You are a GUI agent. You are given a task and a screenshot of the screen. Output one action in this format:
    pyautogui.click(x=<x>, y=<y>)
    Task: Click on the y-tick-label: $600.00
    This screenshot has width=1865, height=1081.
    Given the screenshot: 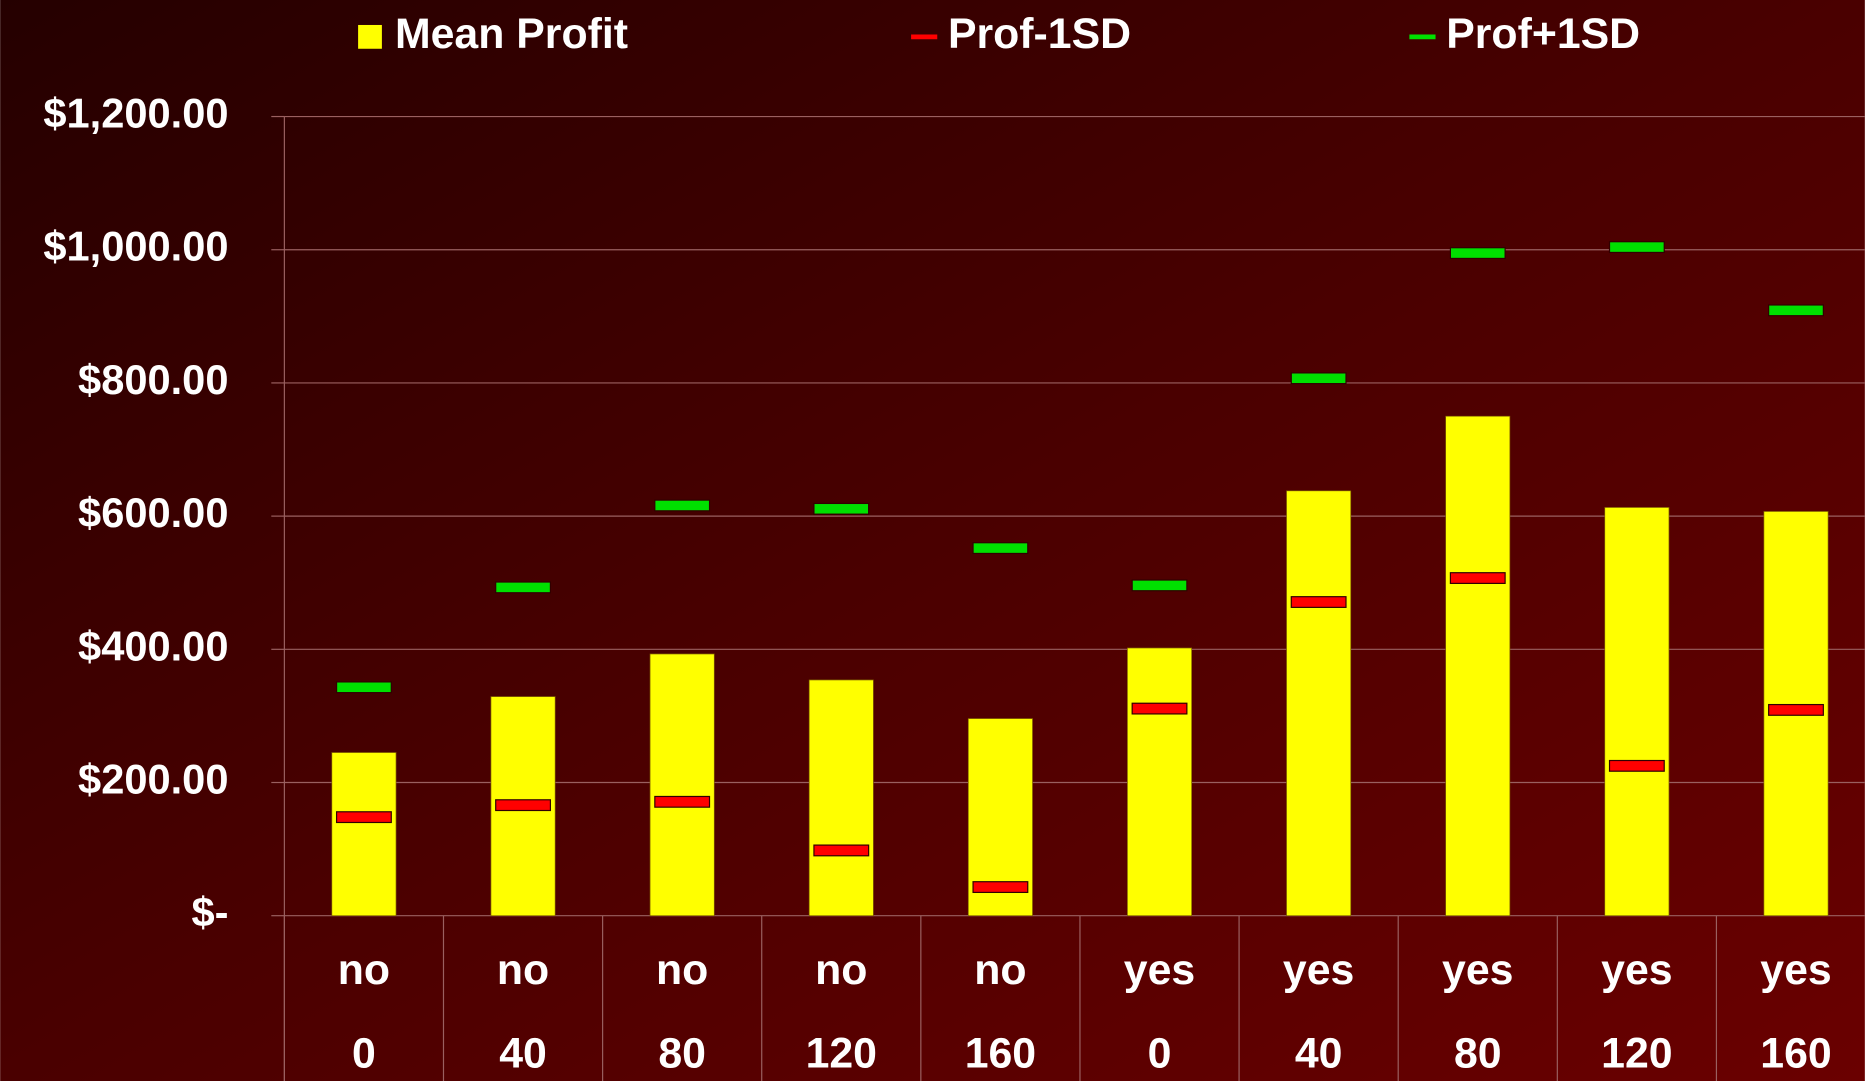 What is the action you would take?
    pyautogui.click(x=153, y=512)
    